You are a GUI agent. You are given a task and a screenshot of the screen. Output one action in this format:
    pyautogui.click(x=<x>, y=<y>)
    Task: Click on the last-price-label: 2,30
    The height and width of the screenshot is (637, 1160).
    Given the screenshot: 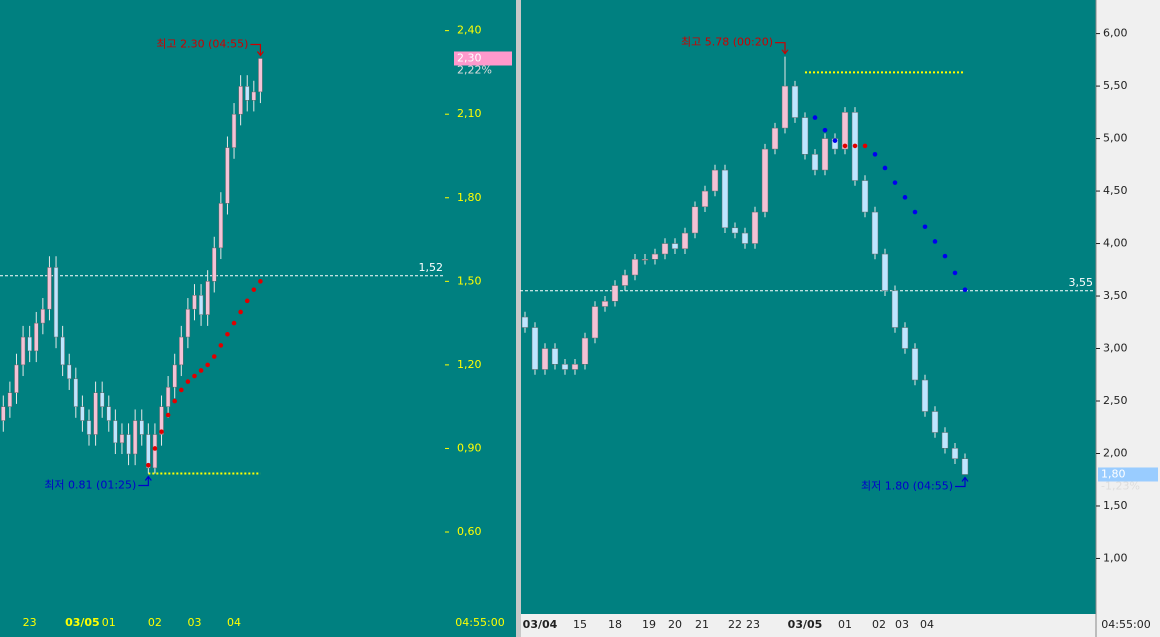 What is the action you would take?
    pyautogui.click(x=469, y=57)
    